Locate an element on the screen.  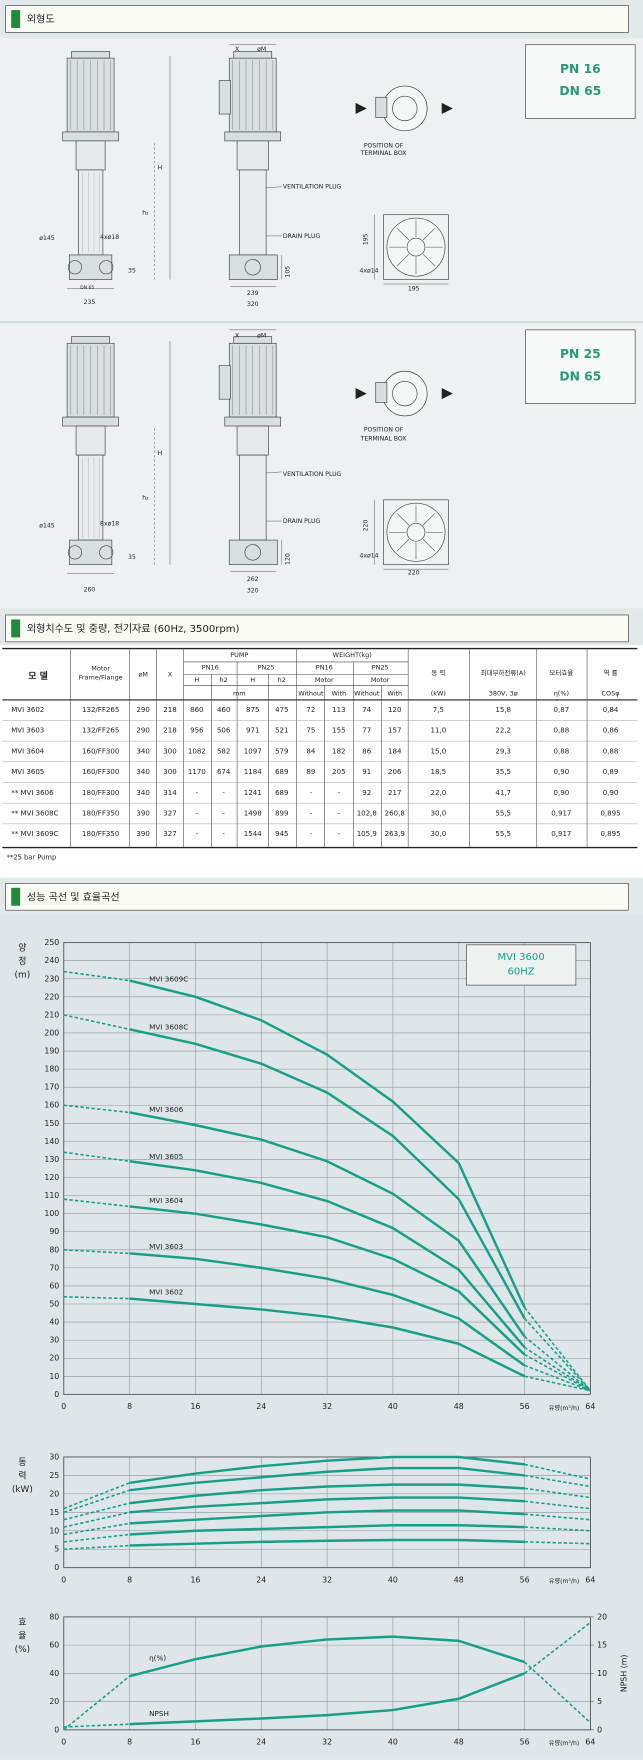
table-cell: 475 is located at coordinates (281, 709).